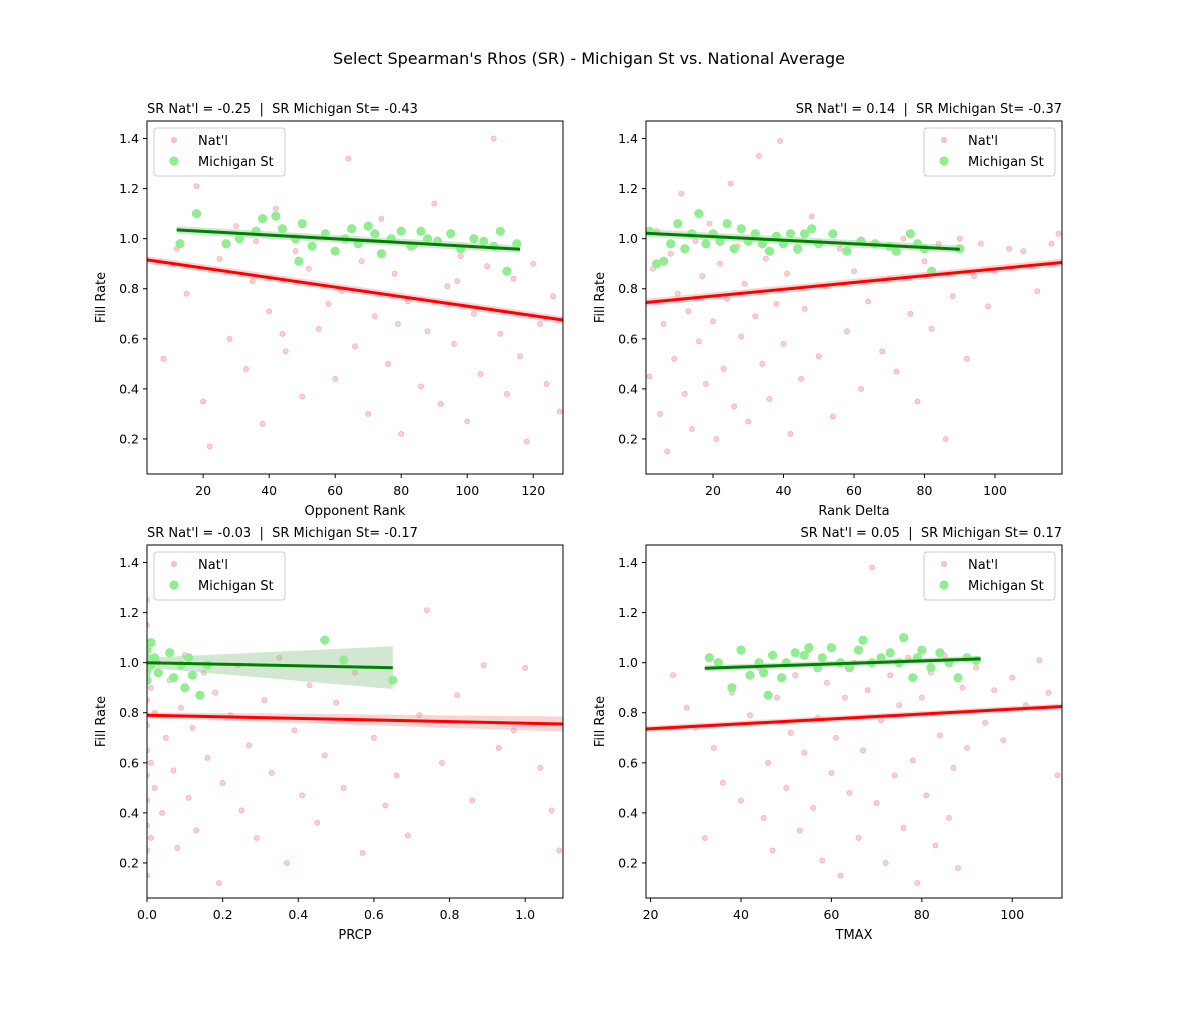  Describe the element at coordinates (989, 576) in the screenshot. I see `legend-box` at that location.